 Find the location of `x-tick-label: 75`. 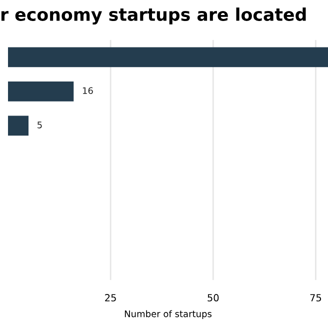

x-tick-label: 75 is located at coordinates (316, 298).